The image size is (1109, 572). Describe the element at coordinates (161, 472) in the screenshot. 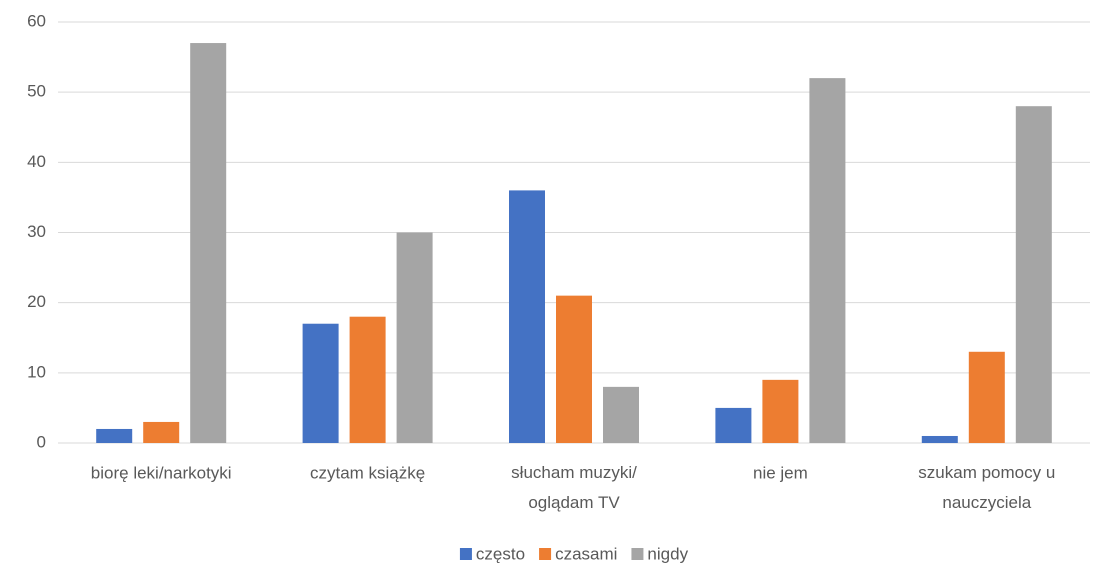

I see `x-tick-label: biorę leki/narkotyki` at that location.